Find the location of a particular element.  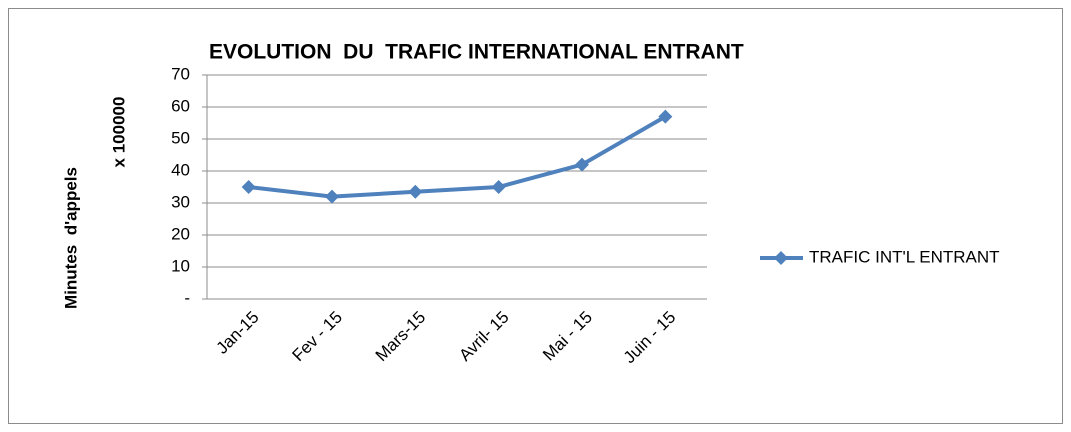

y-tick-label: 30 is located at coordinates (180, 201).